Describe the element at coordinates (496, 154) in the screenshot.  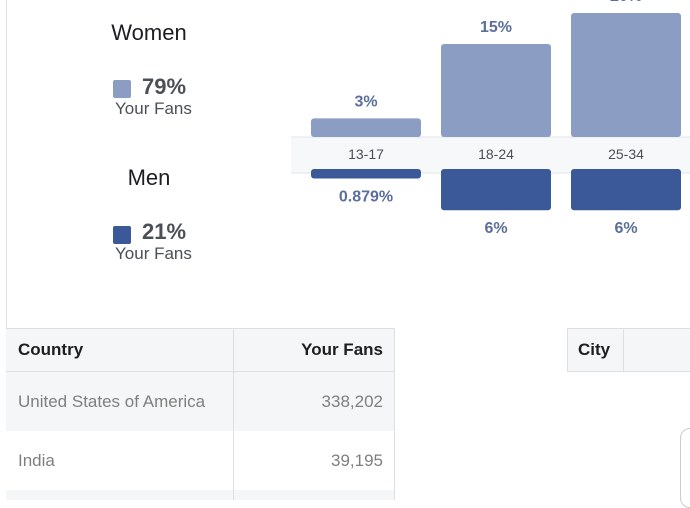
I see `age-category-label: 18-24` at that location.